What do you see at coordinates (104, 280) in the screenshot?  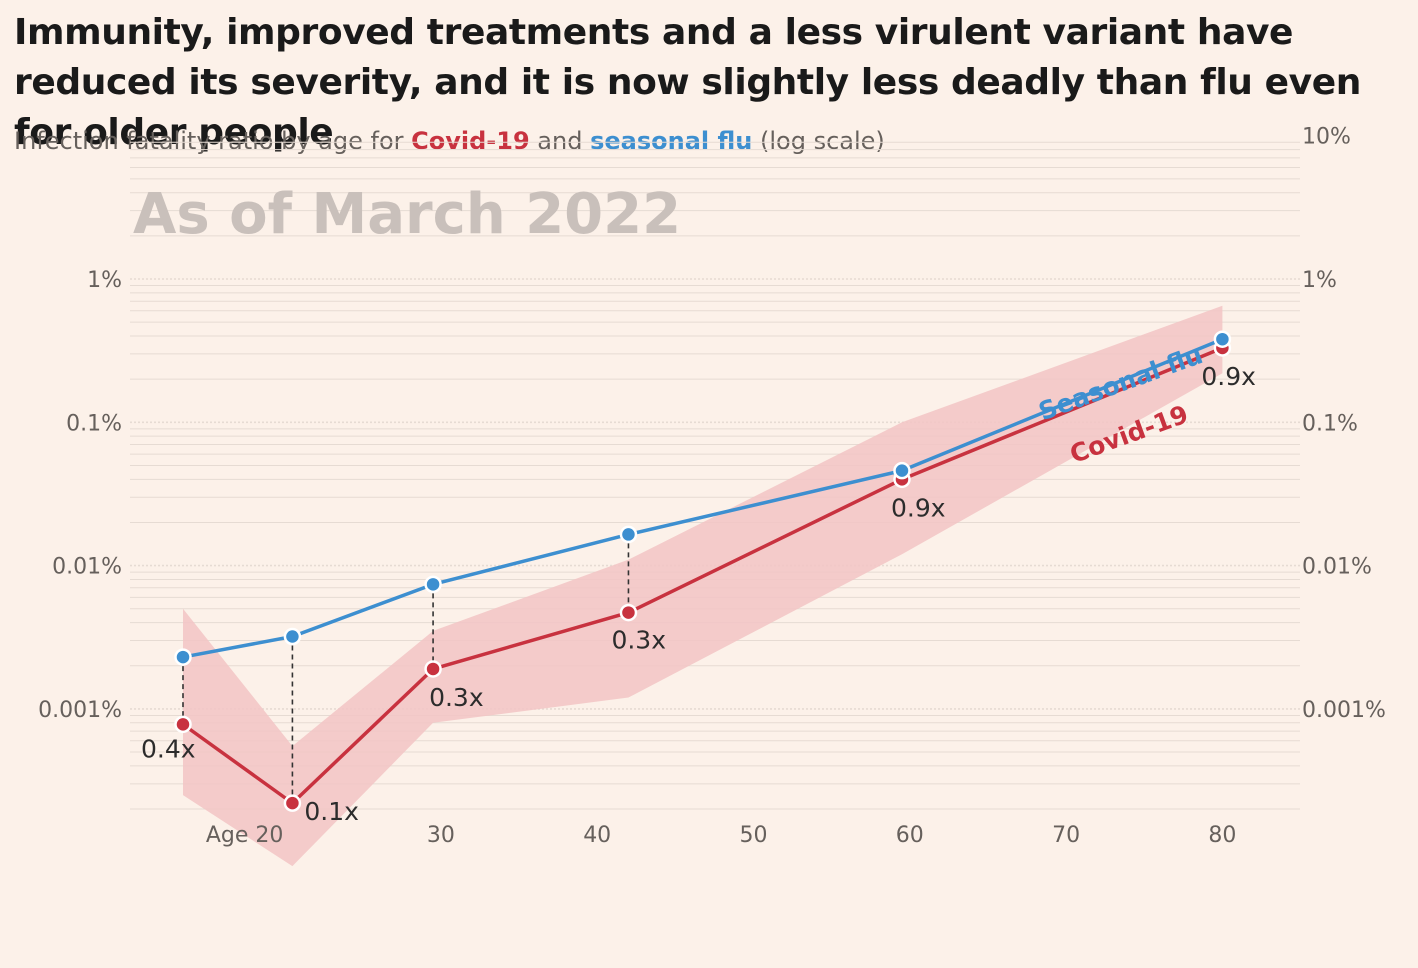 I see `y-tick-label-left: 1%` at bounding box center [104, 280].